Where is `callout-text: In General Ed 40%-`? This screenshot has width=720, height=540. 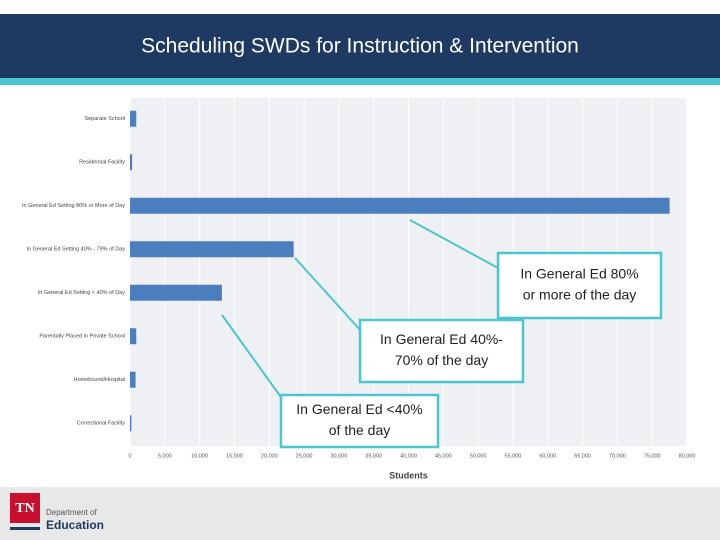
callout-text: In General Ed 40%- is located at coordinates (441, 339).